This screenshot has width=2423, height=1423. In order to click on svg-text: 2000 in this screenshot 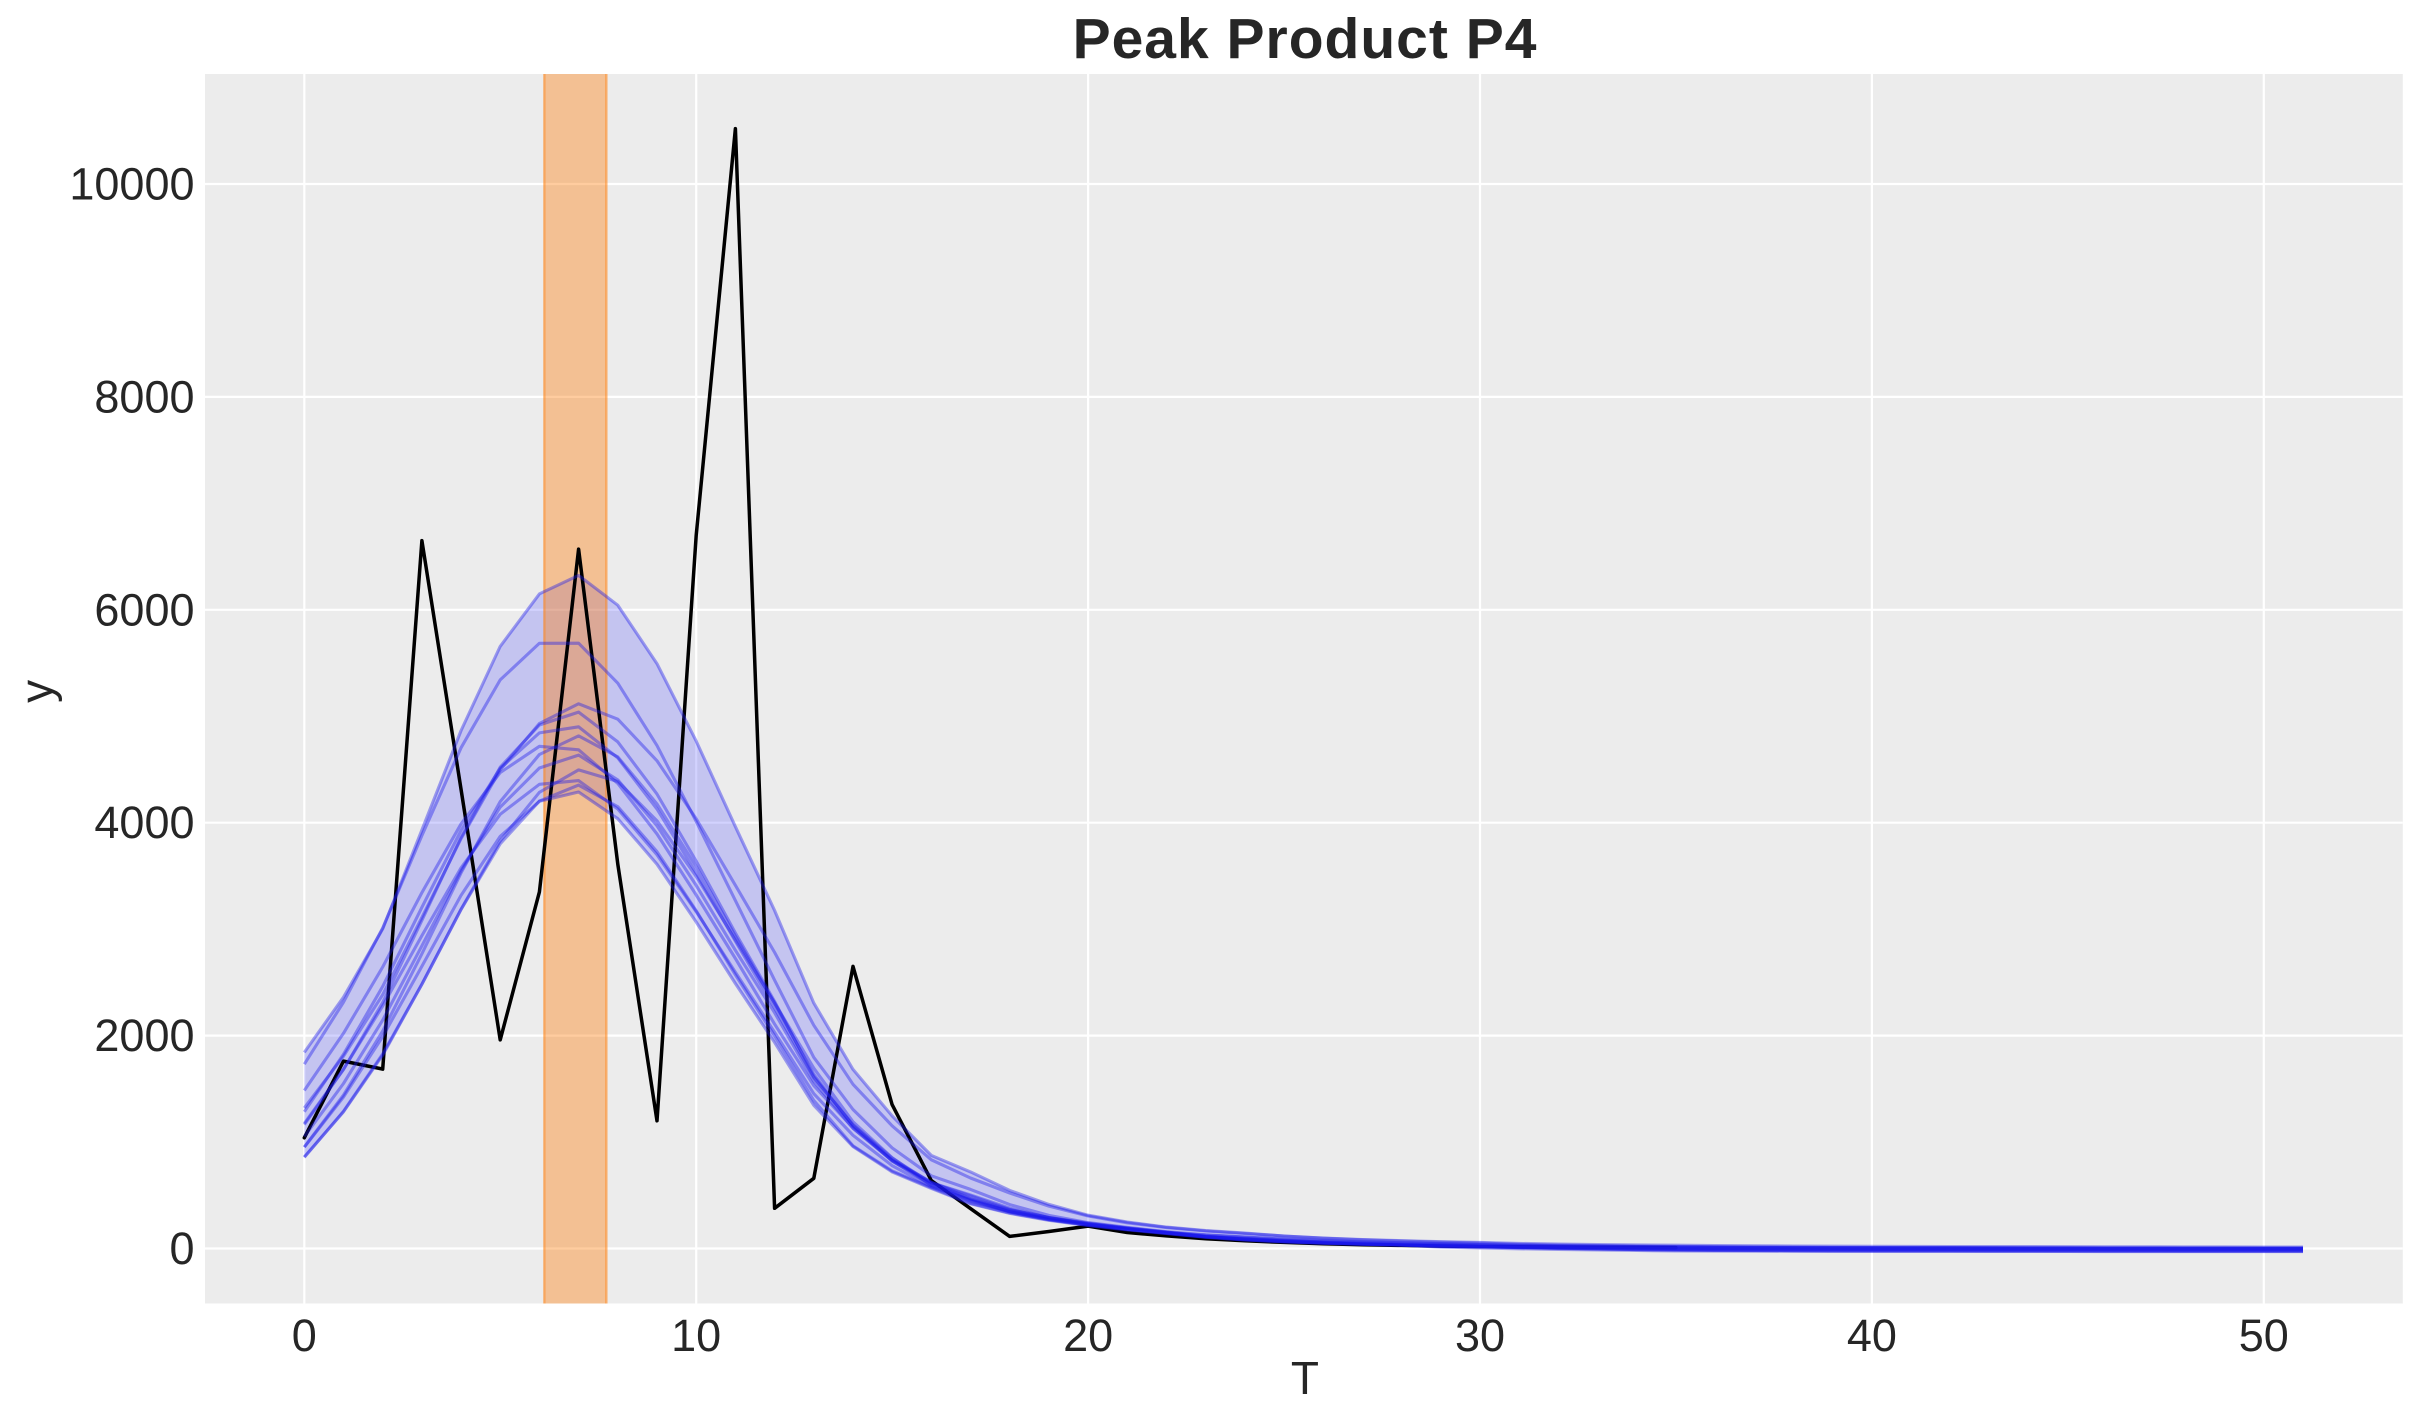, I will do `click(144, 1035)`.